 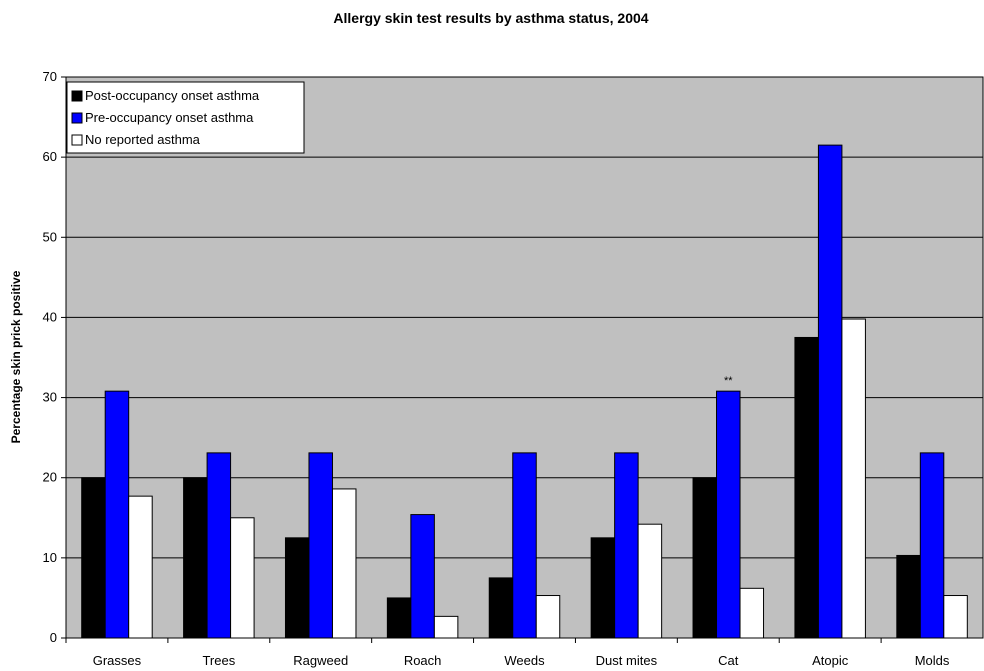 What do you see at coordinates (50, 316) in the screenshot?
I see `y-tick-label: 40` at bounding box center [50, 316].